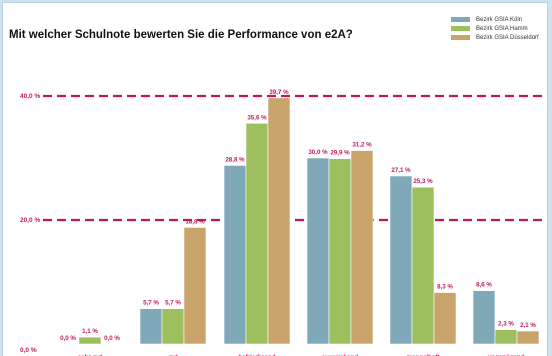  Describe the element at coordinates (362, 145) in the screenshot. I see `value-label-2-3: 31,2 %` at that location.